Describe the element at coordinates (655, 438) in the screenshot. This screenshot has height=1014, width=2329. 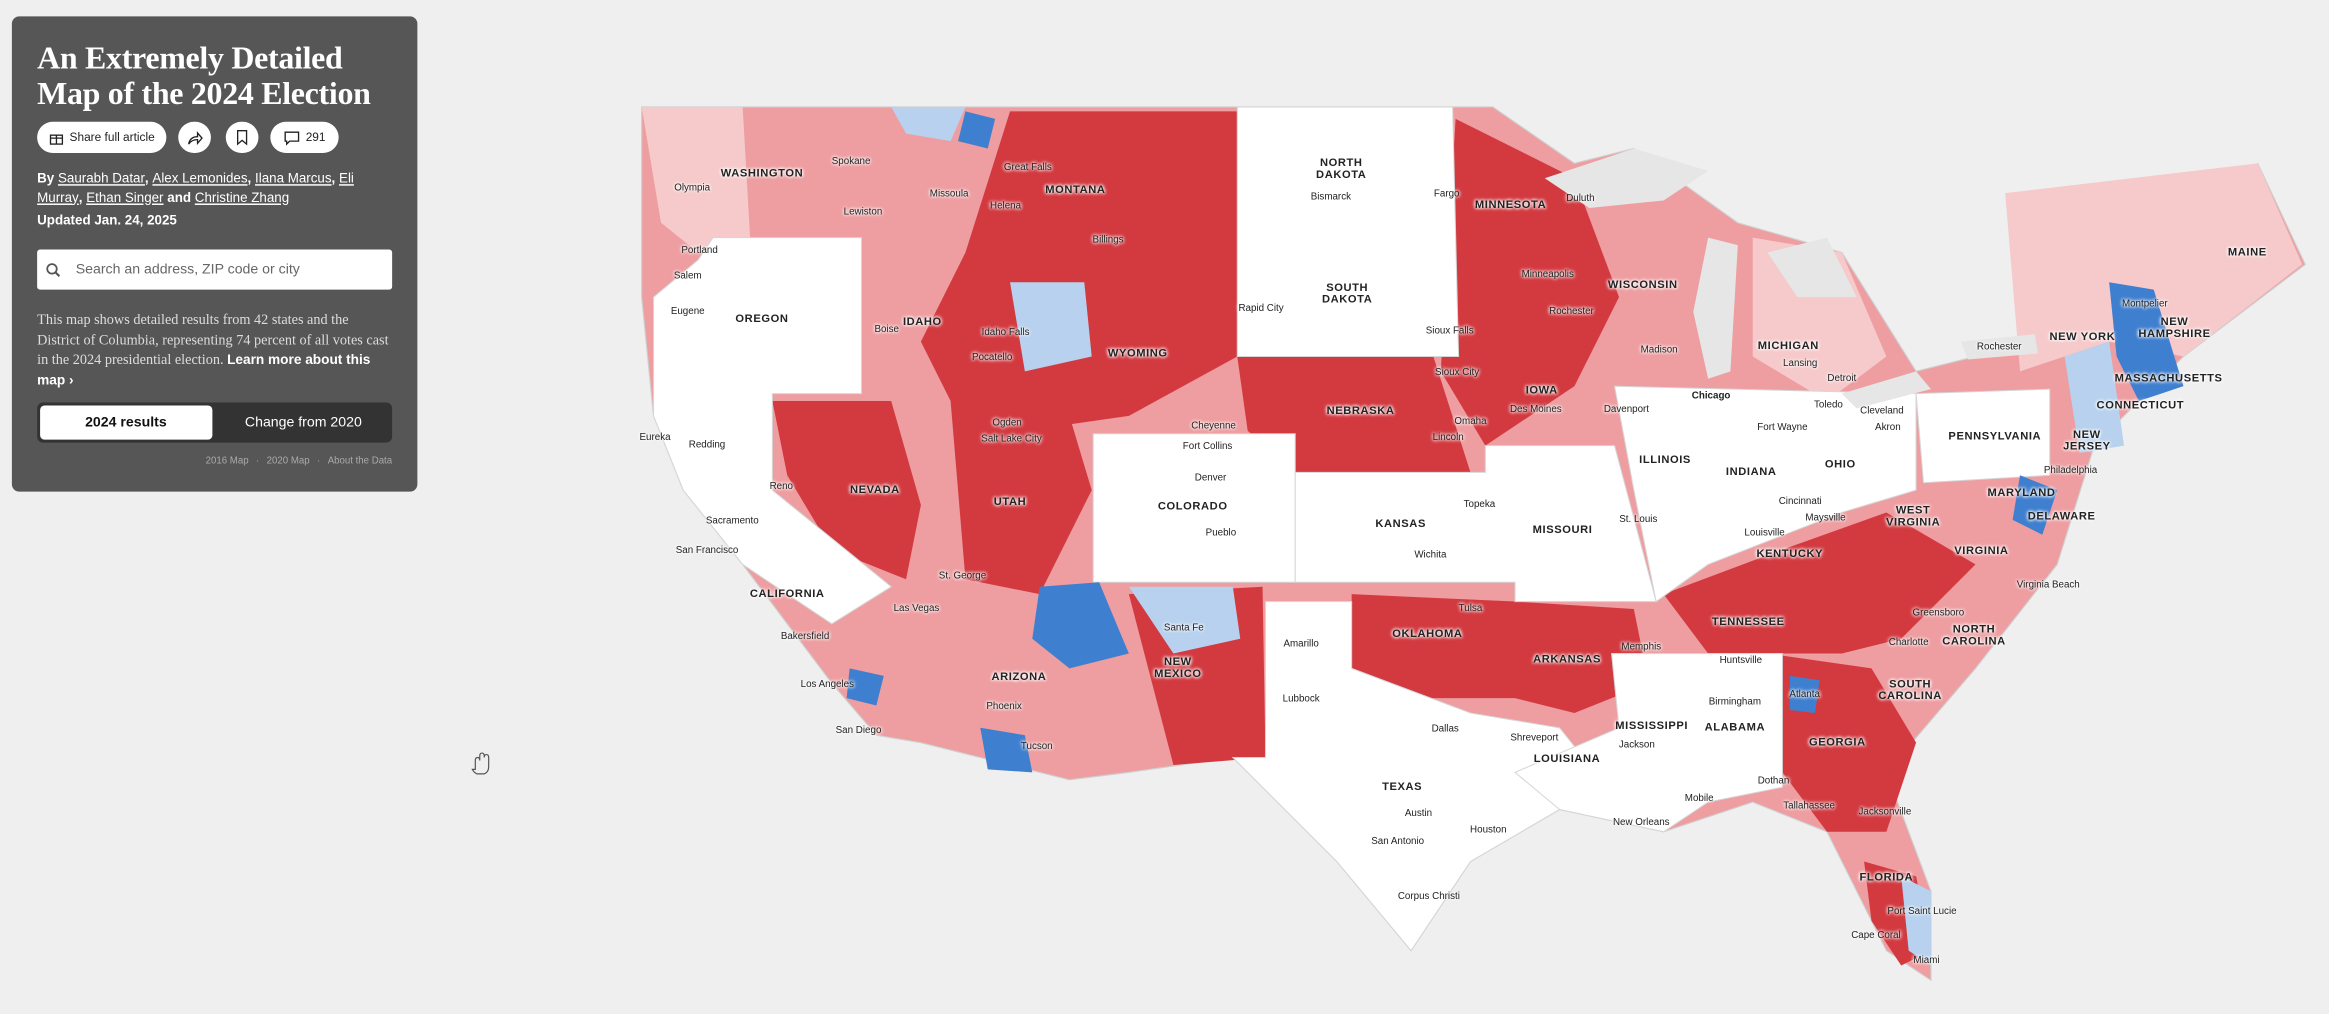
I see `city-label: Eureka` at that location.